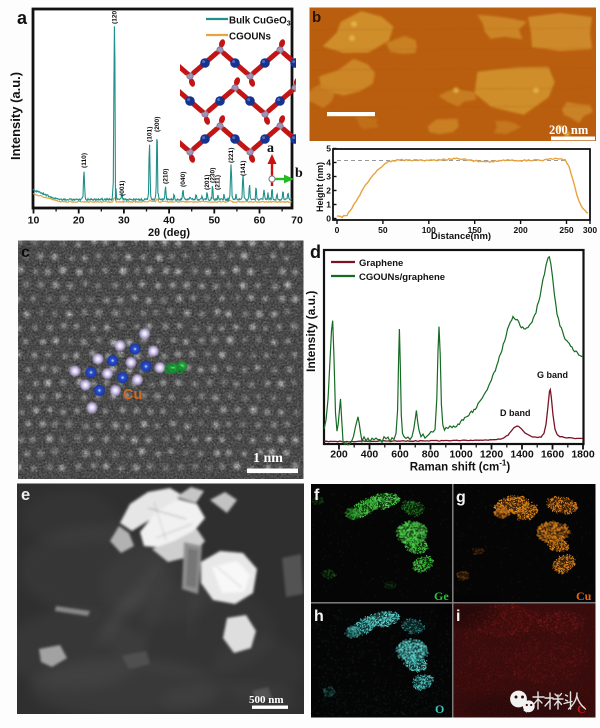  Describe the element at coordinates (207, 182) in the screenshot. I see `svg-text: (201)` at that location.